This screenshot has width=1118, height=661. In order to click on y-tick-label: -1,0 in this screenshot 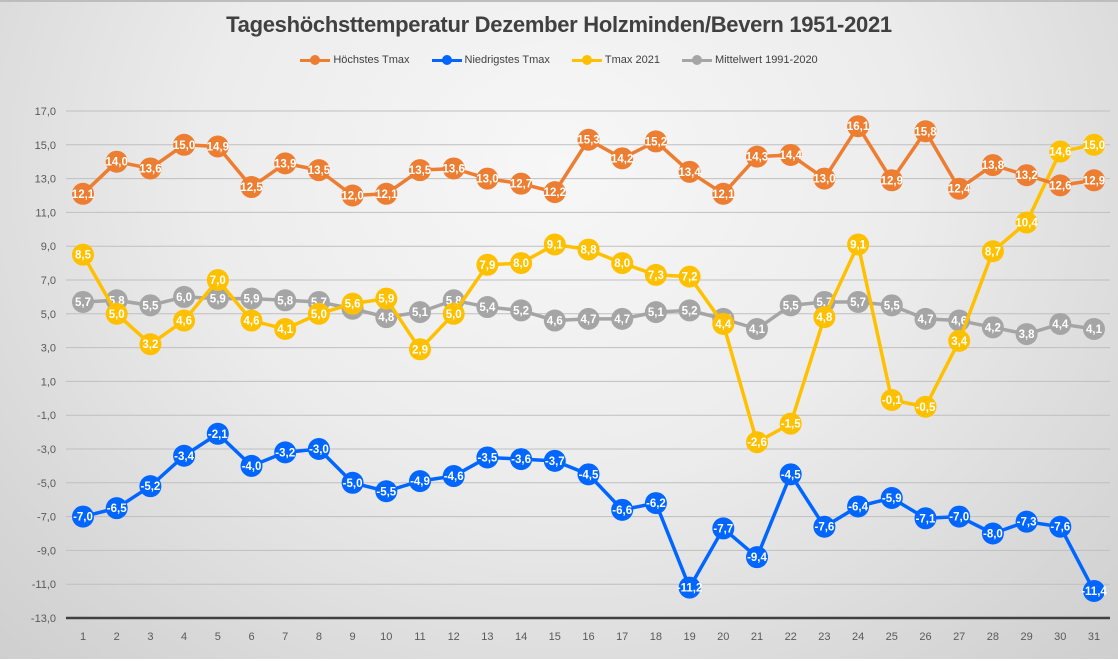, I will do `click(46, 416)`.